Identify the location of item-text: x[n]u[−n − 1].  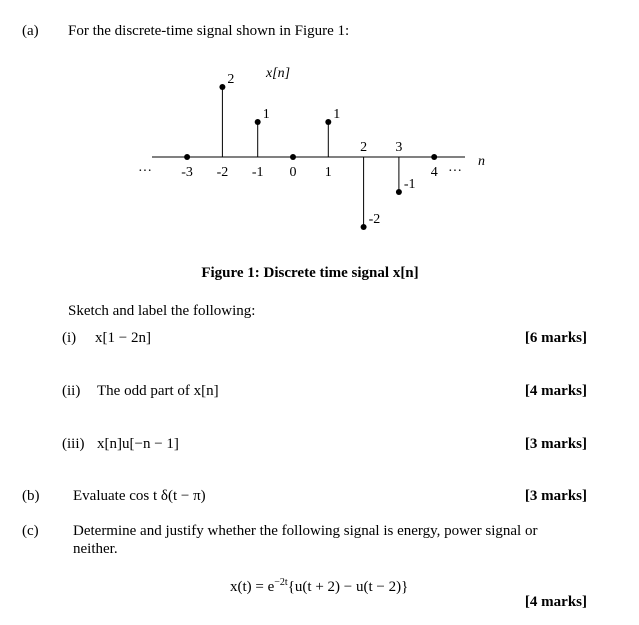
(138, 444).